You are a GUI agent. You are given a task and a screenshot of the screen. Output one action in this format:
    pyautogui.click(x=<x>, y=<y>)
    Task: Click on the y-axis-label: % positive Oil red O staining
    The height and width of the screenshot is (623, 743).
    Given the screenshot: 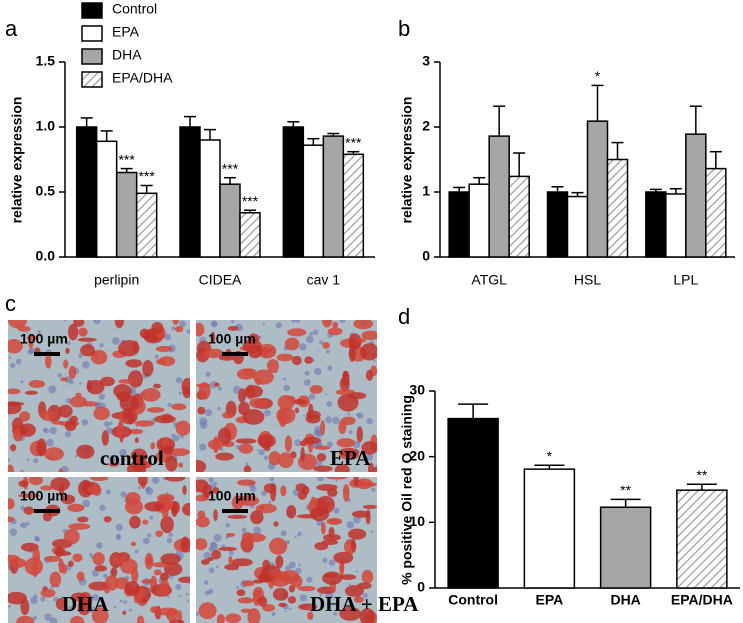 What is the action you would take?
    pyautogui.click(x=407, y=490)
    